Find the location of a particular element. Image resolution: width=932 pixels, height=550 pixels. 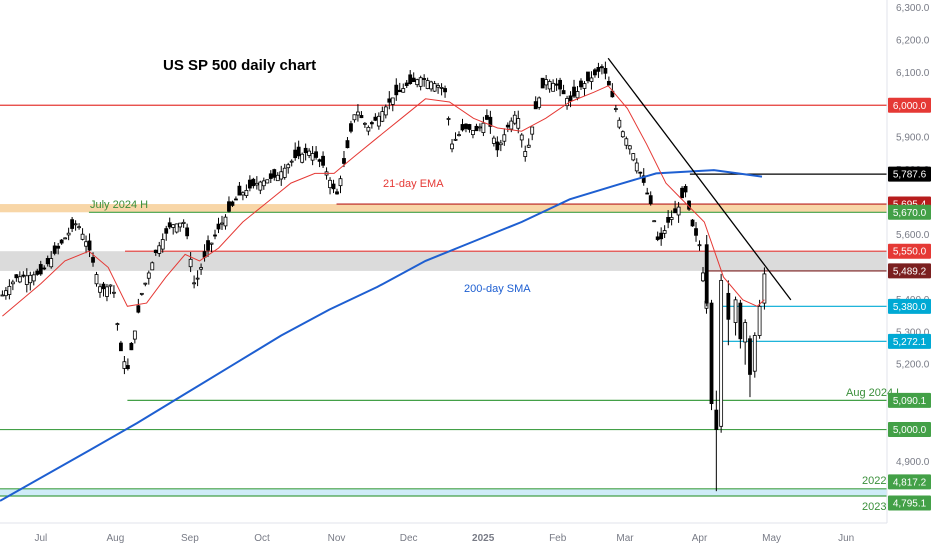

trendline is located at coordinates (699, 179).